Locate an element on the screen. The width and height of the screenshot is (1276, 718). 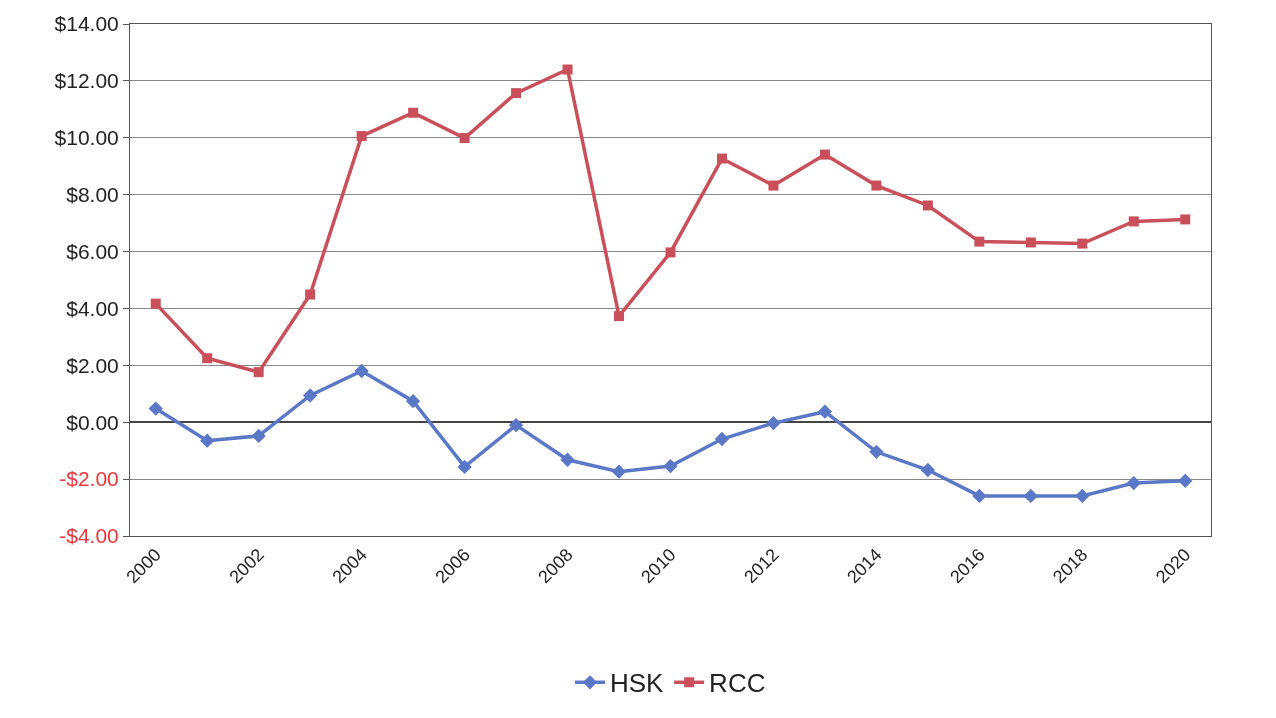
y-tick-label: $0.00 is located at coordinates (92, 422).